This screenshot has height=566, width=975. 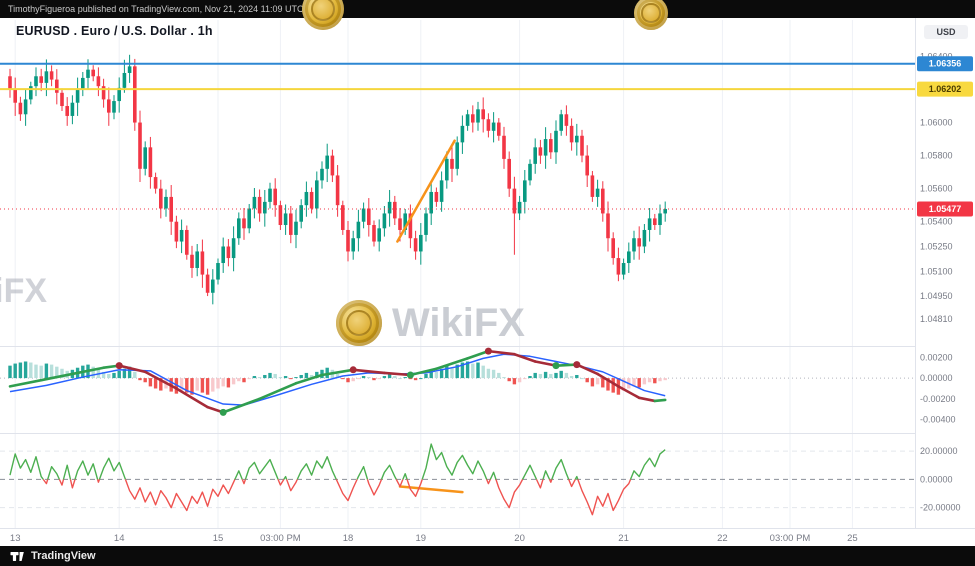 I want to click on currency-badge: USD, so click(x=946, y=32).